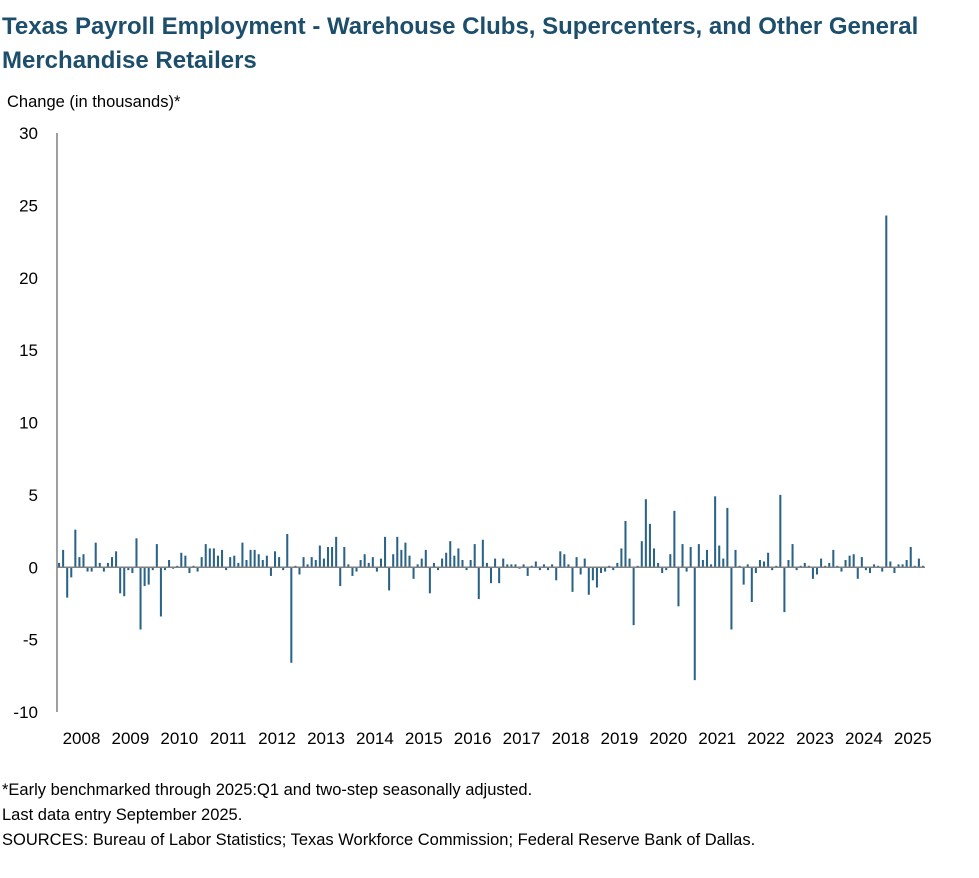 This screenshot has height=878, width=979. What do you see at coordinates (30, 640) in the screenshot?
I see `y-tick-label: -5` at bounding box center [30, 640].